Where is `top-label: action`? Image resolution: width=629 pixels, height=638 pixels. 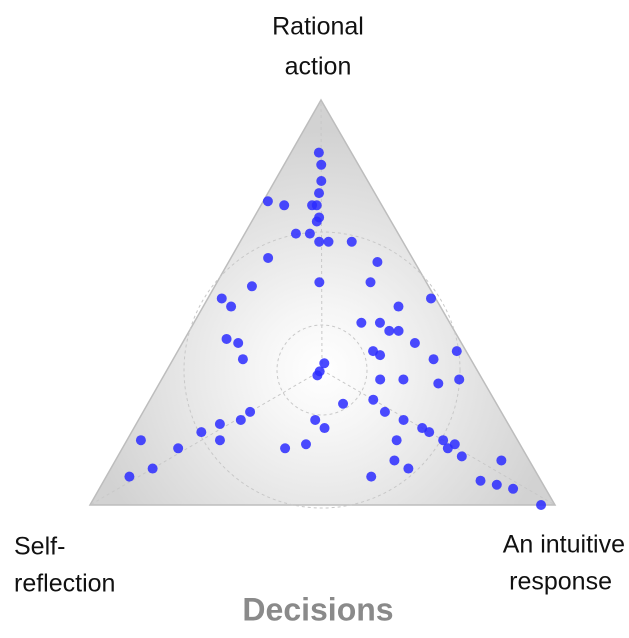
top-label: action is located at coordinates (318, 67).